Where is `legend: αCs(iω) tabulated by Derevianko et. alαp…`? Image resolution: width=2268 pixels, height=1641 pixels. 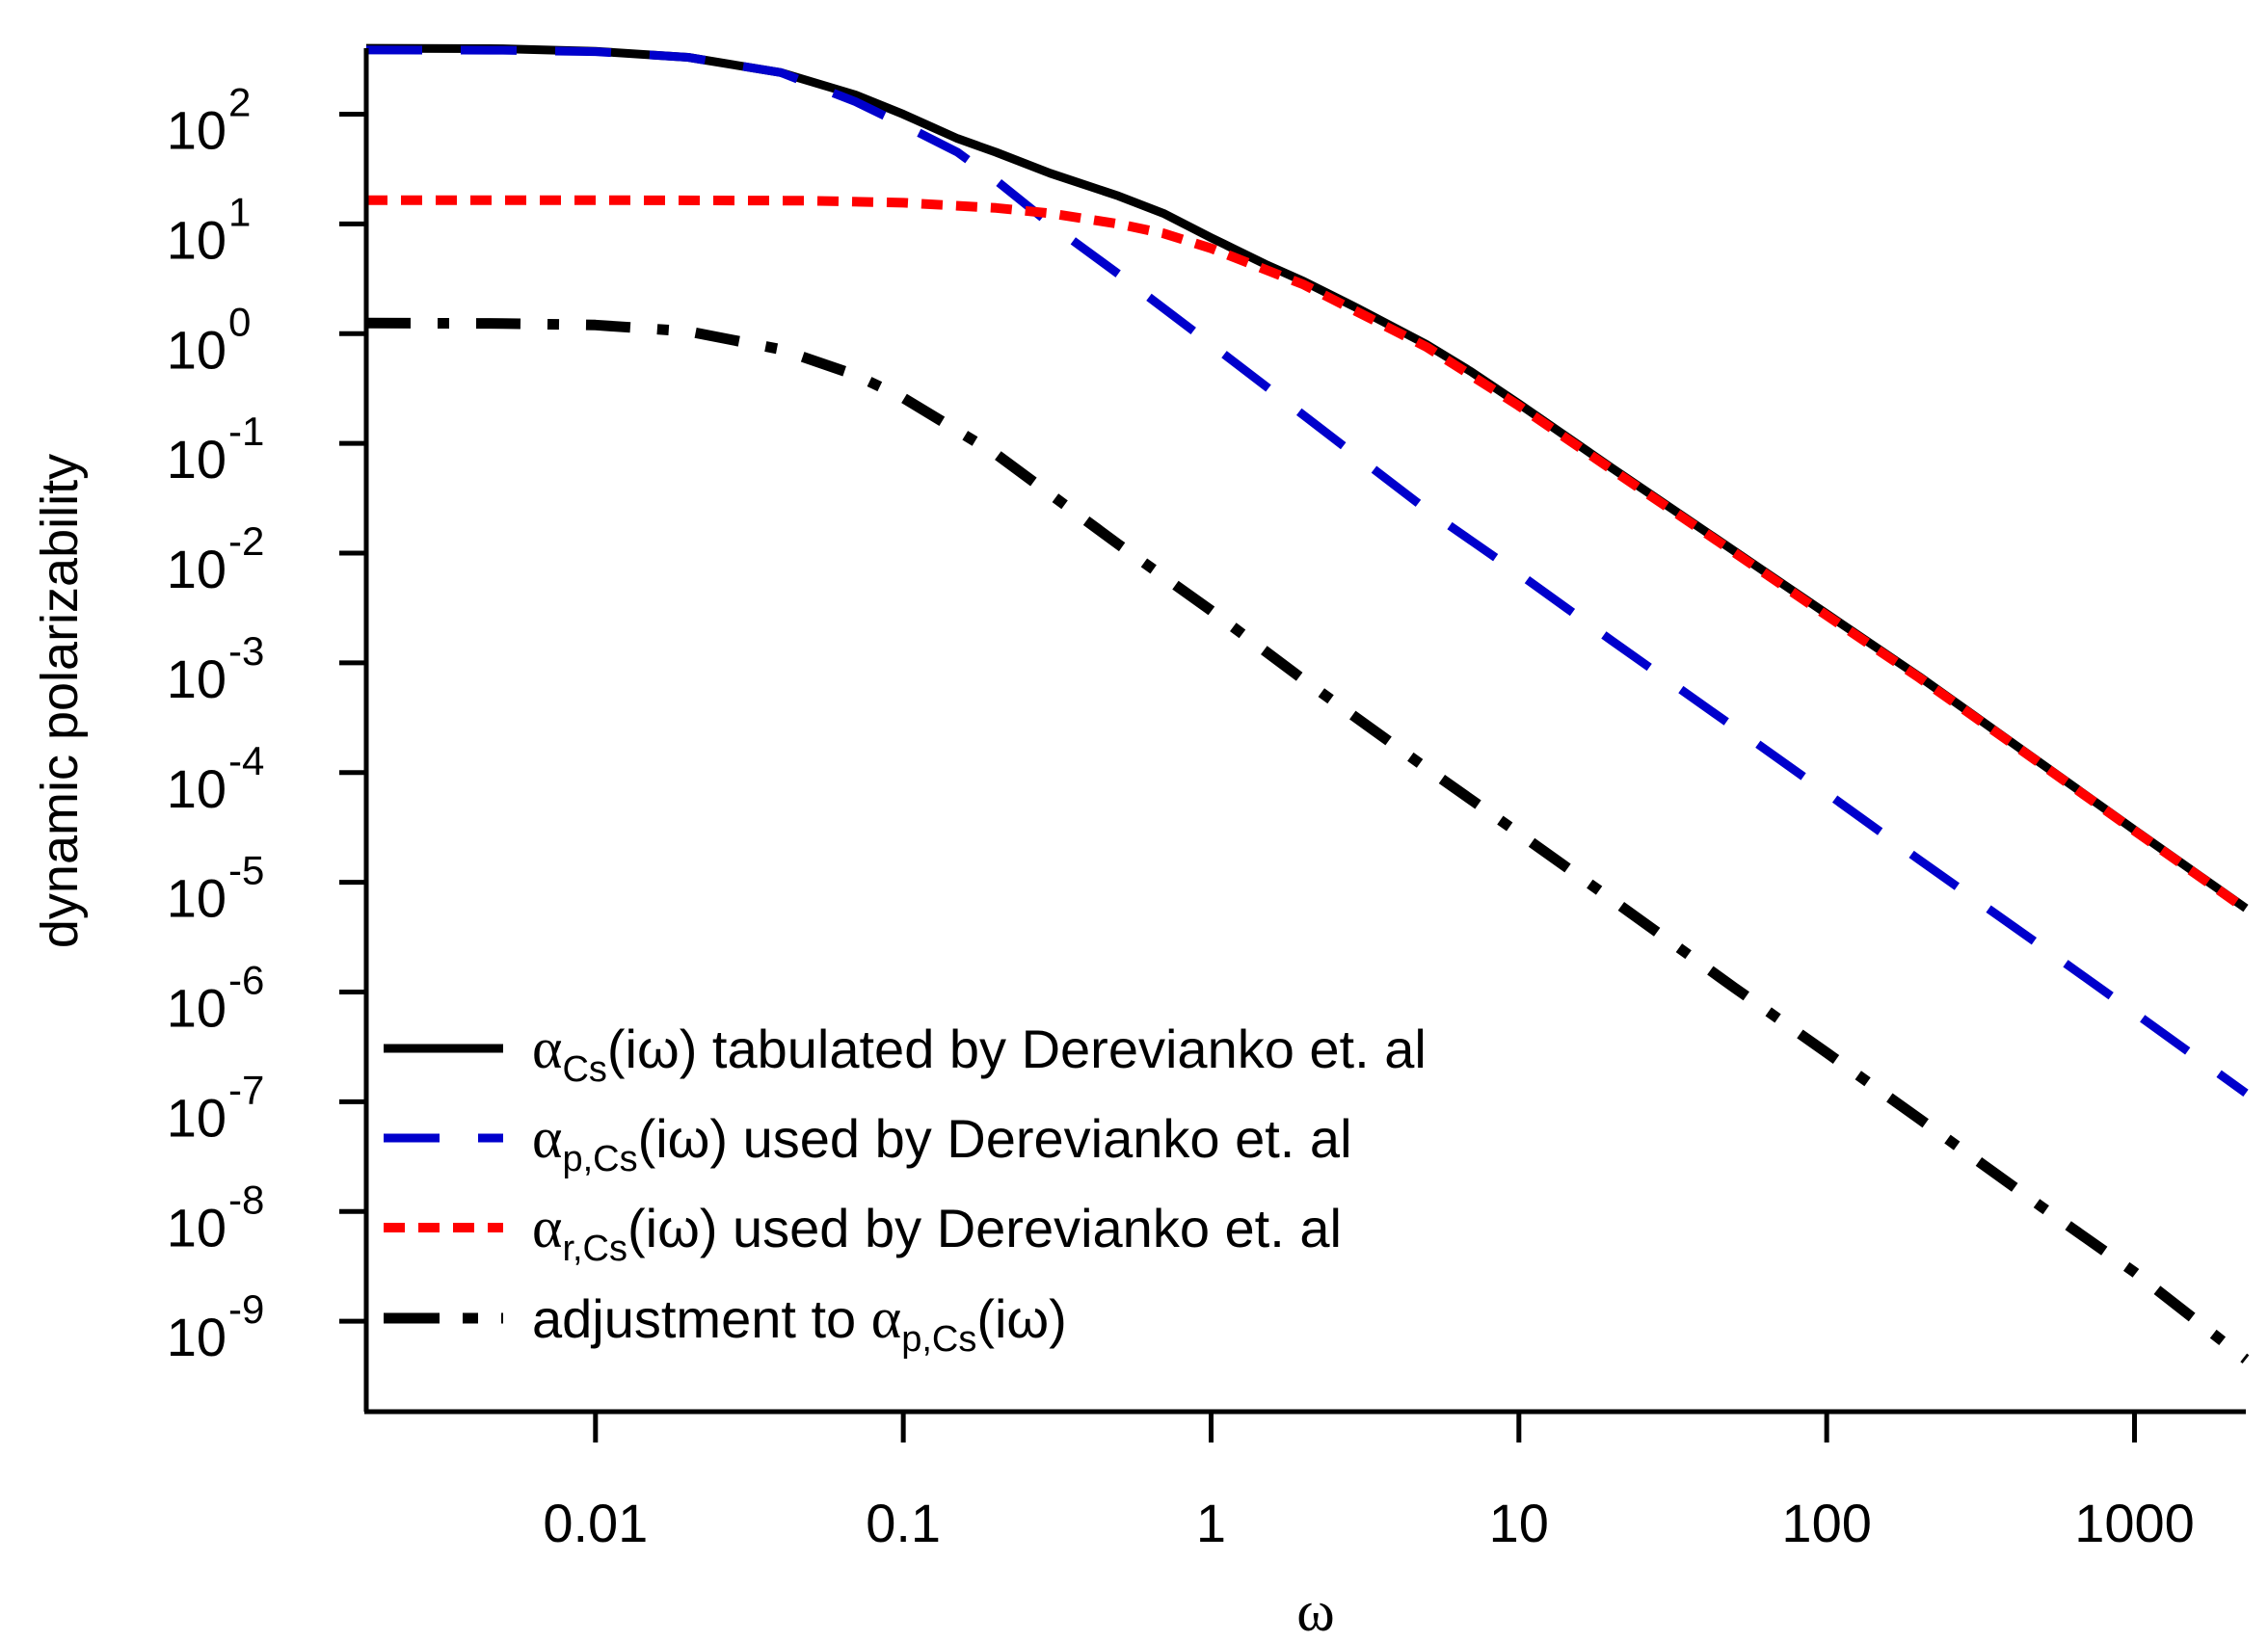
legend: αCs(iω) tabulated by Derevianko et. alαp… is located at coordinates (905, 1188).